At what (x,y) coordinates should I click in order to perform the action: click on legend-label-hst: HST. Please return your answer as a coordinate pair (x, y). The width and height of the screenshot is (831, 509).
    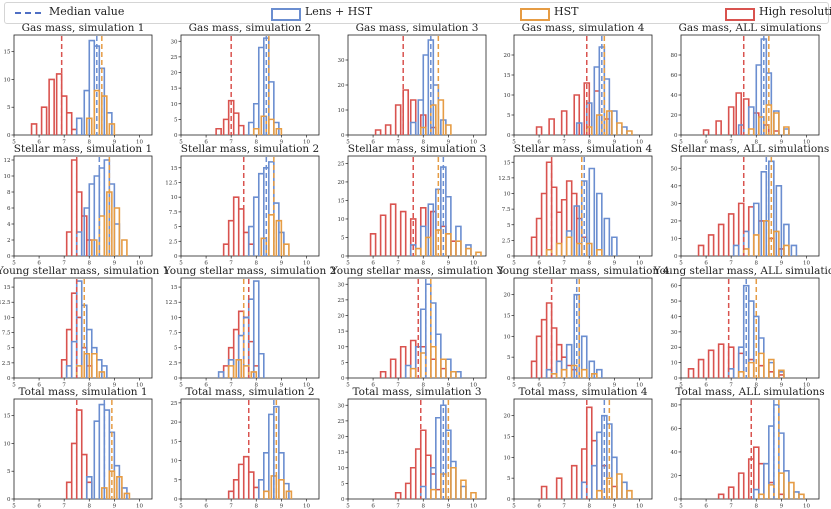
    Looking at the image, I should click on (566, 11).